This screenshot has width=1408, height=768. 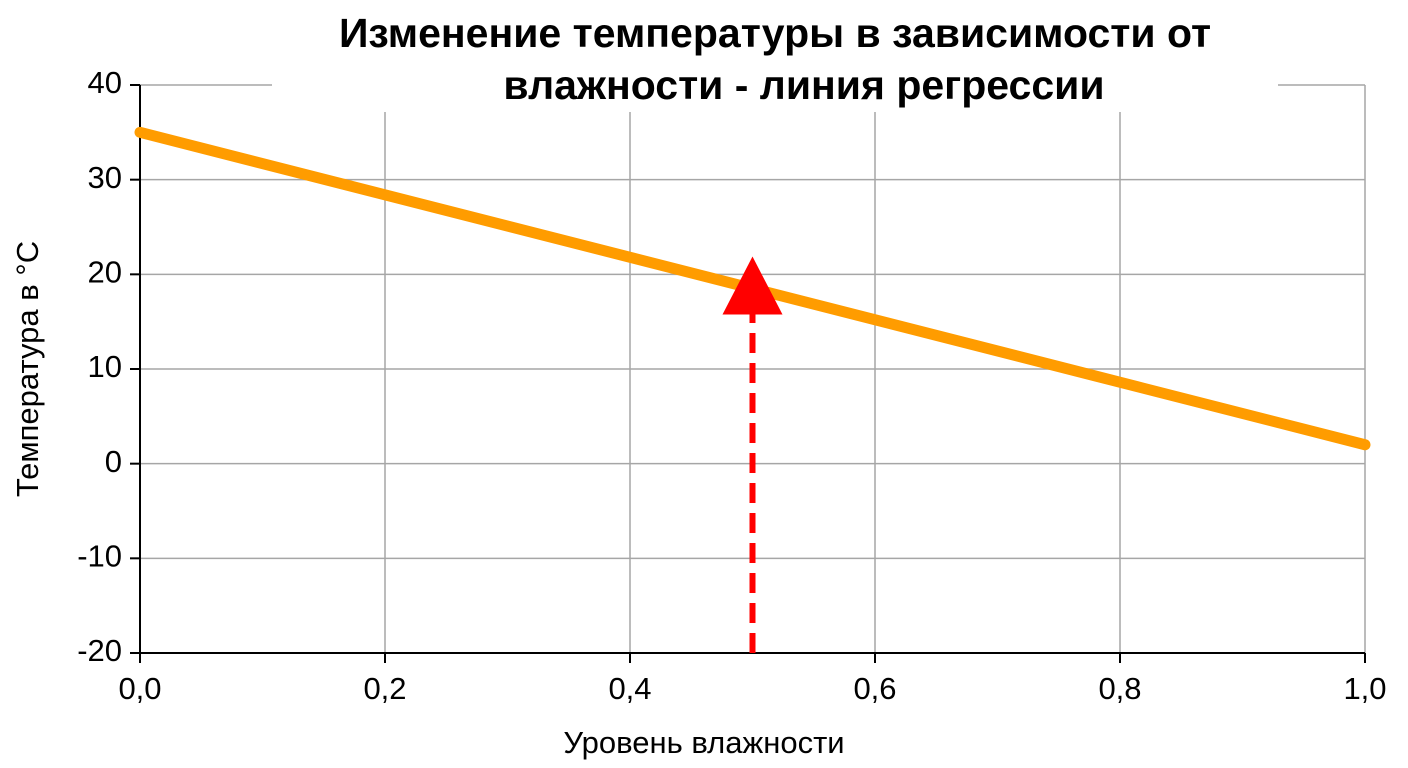 I want to click on x-axis-label: Уровень влажности, so click(x=703, y=742).